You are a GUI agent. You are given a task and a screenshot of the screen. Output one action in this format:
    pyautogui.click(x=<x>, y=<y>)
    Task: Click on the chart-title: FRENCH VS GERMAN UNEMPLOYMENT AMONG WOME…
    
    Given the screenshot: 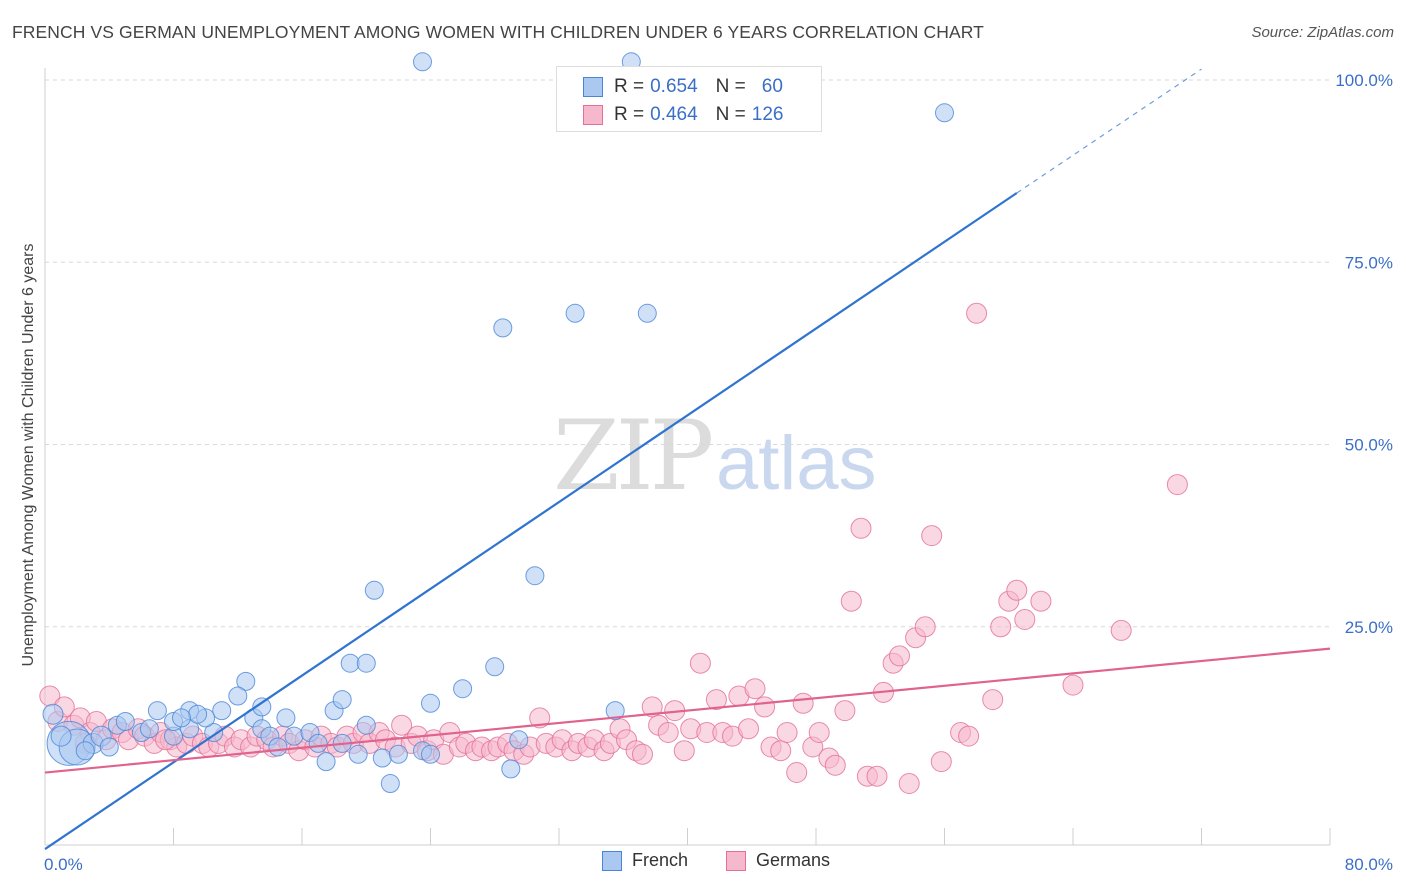 What is the action you would take?
    pyautogui.click(x=498, y=32)
    